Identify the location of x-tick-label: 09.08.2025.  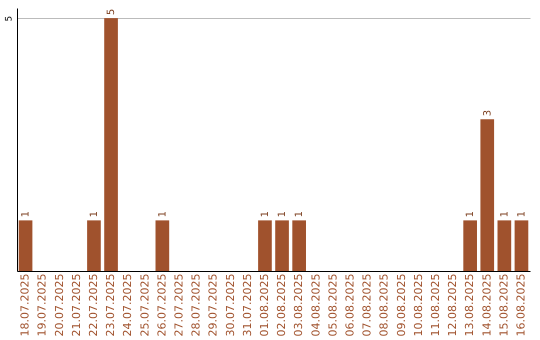
(401, 305).